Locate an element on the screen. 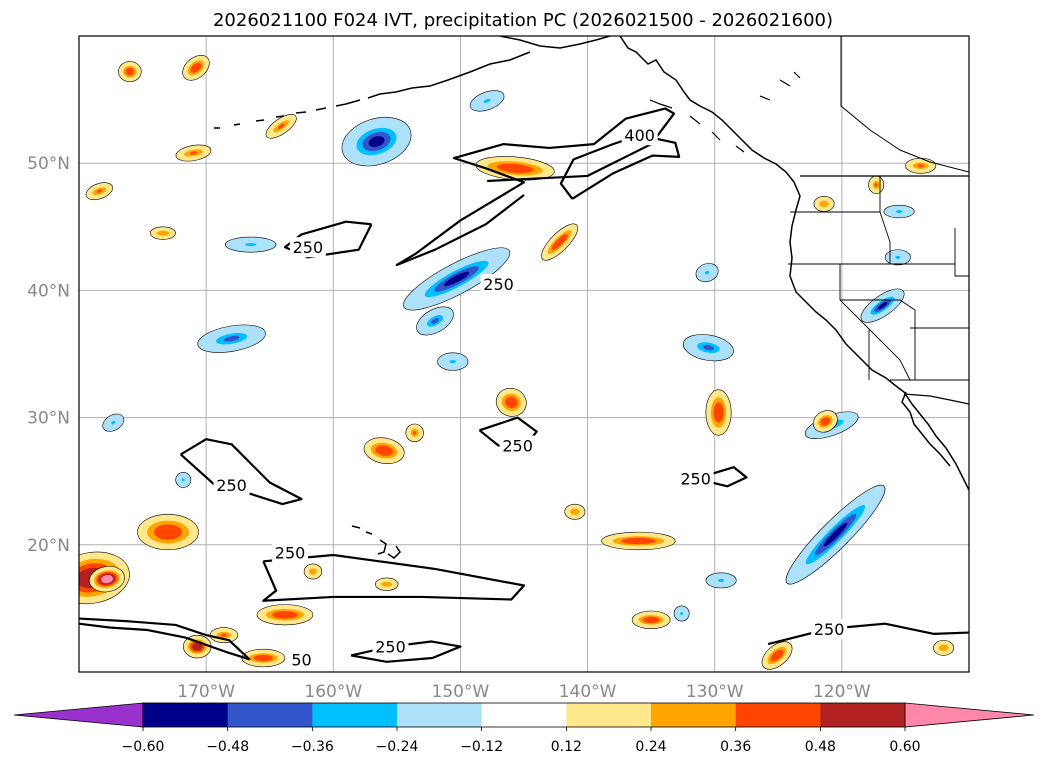  colorbar-frame is located at coordinates (524, 715).